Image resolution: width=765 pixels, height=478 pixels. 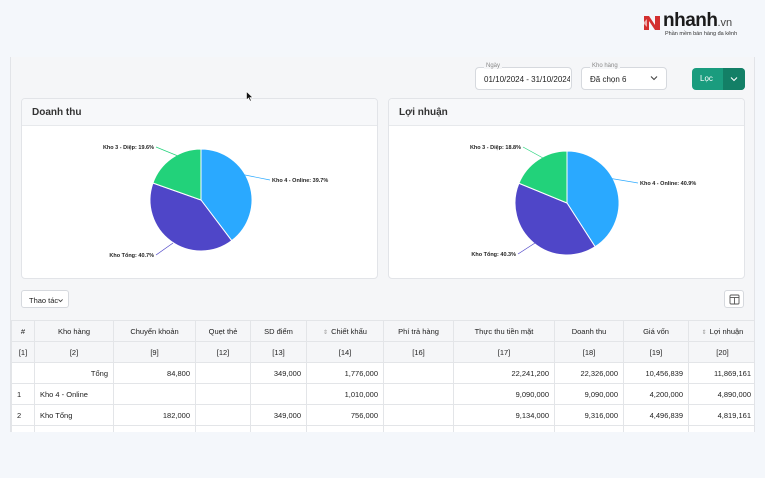 What do you see at coordinates (605, 66) in the screenshot?
I see `warehouse-select-label: Kho hàng` at bounding box center [605, 66].